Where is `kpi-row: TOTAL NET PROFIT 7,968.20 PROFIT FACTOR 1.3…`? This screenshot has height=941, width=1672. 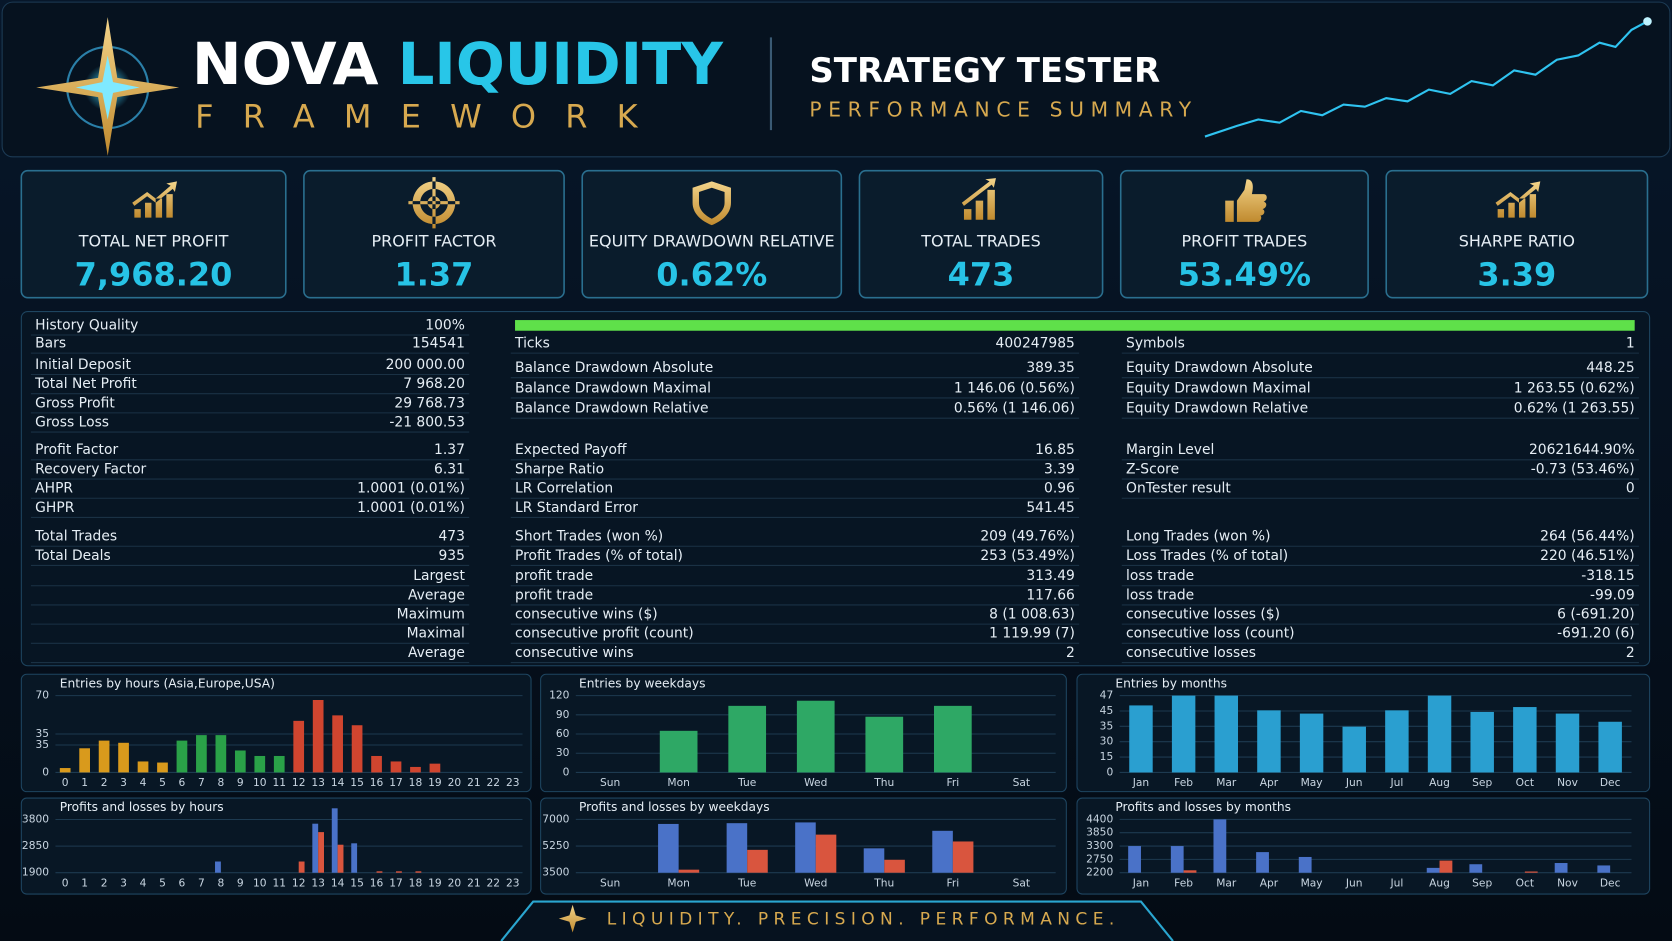 kpi-row: TOTAL NET PROFIT 7,968.20 PROFIT FACTOR 1.3… is located at coordinates (834, 234).